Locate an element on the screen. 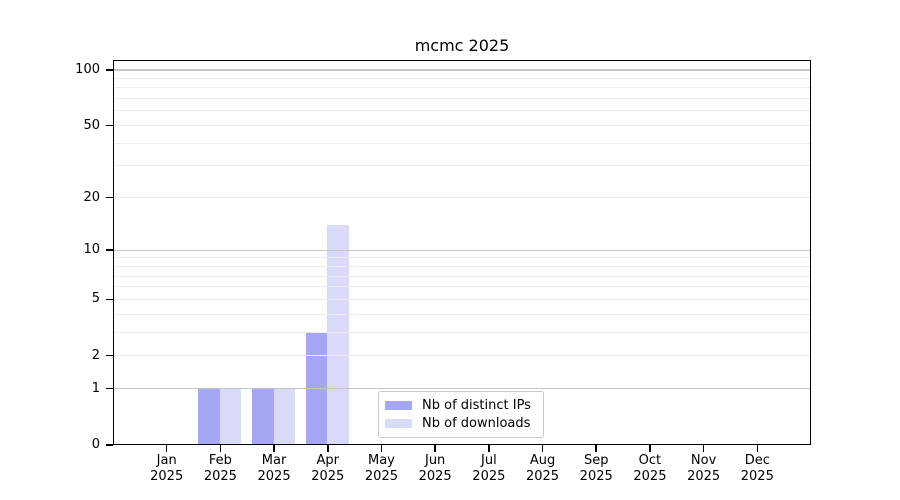  legend-label: Nb of distinct IPs is located at coordinates (476, 405).